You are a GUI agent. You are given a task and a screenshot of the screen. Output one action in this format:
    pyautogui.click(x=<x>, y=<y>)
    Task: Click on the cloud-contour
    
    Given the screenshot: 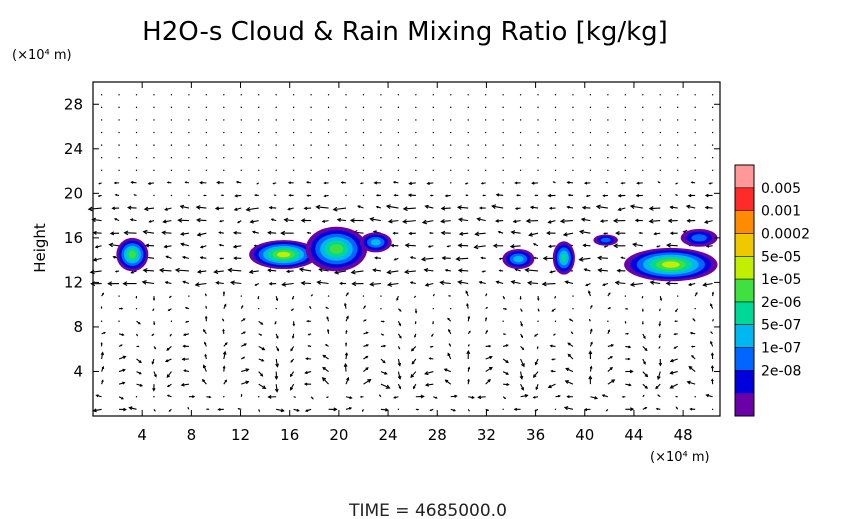 What is the action you would take?
    pyautogui.click(x=284, y=254)
    